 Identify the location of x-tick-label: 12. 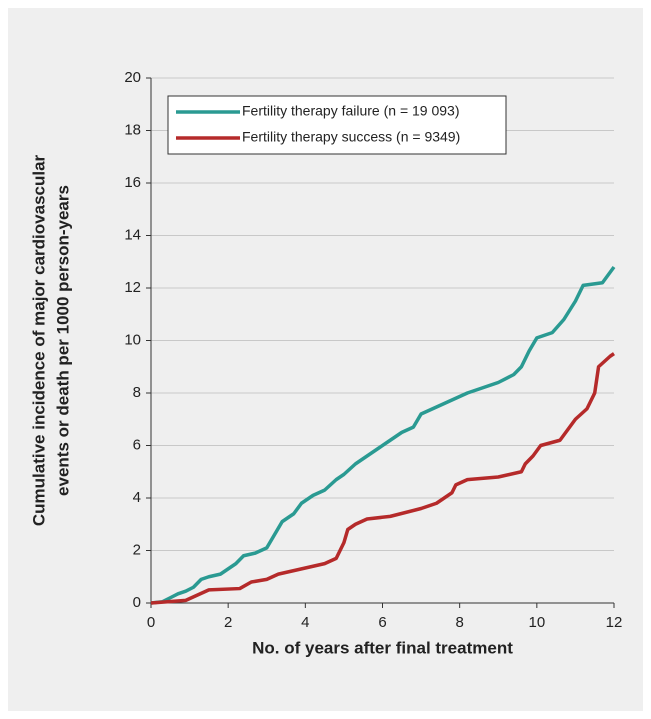
(614, 622).